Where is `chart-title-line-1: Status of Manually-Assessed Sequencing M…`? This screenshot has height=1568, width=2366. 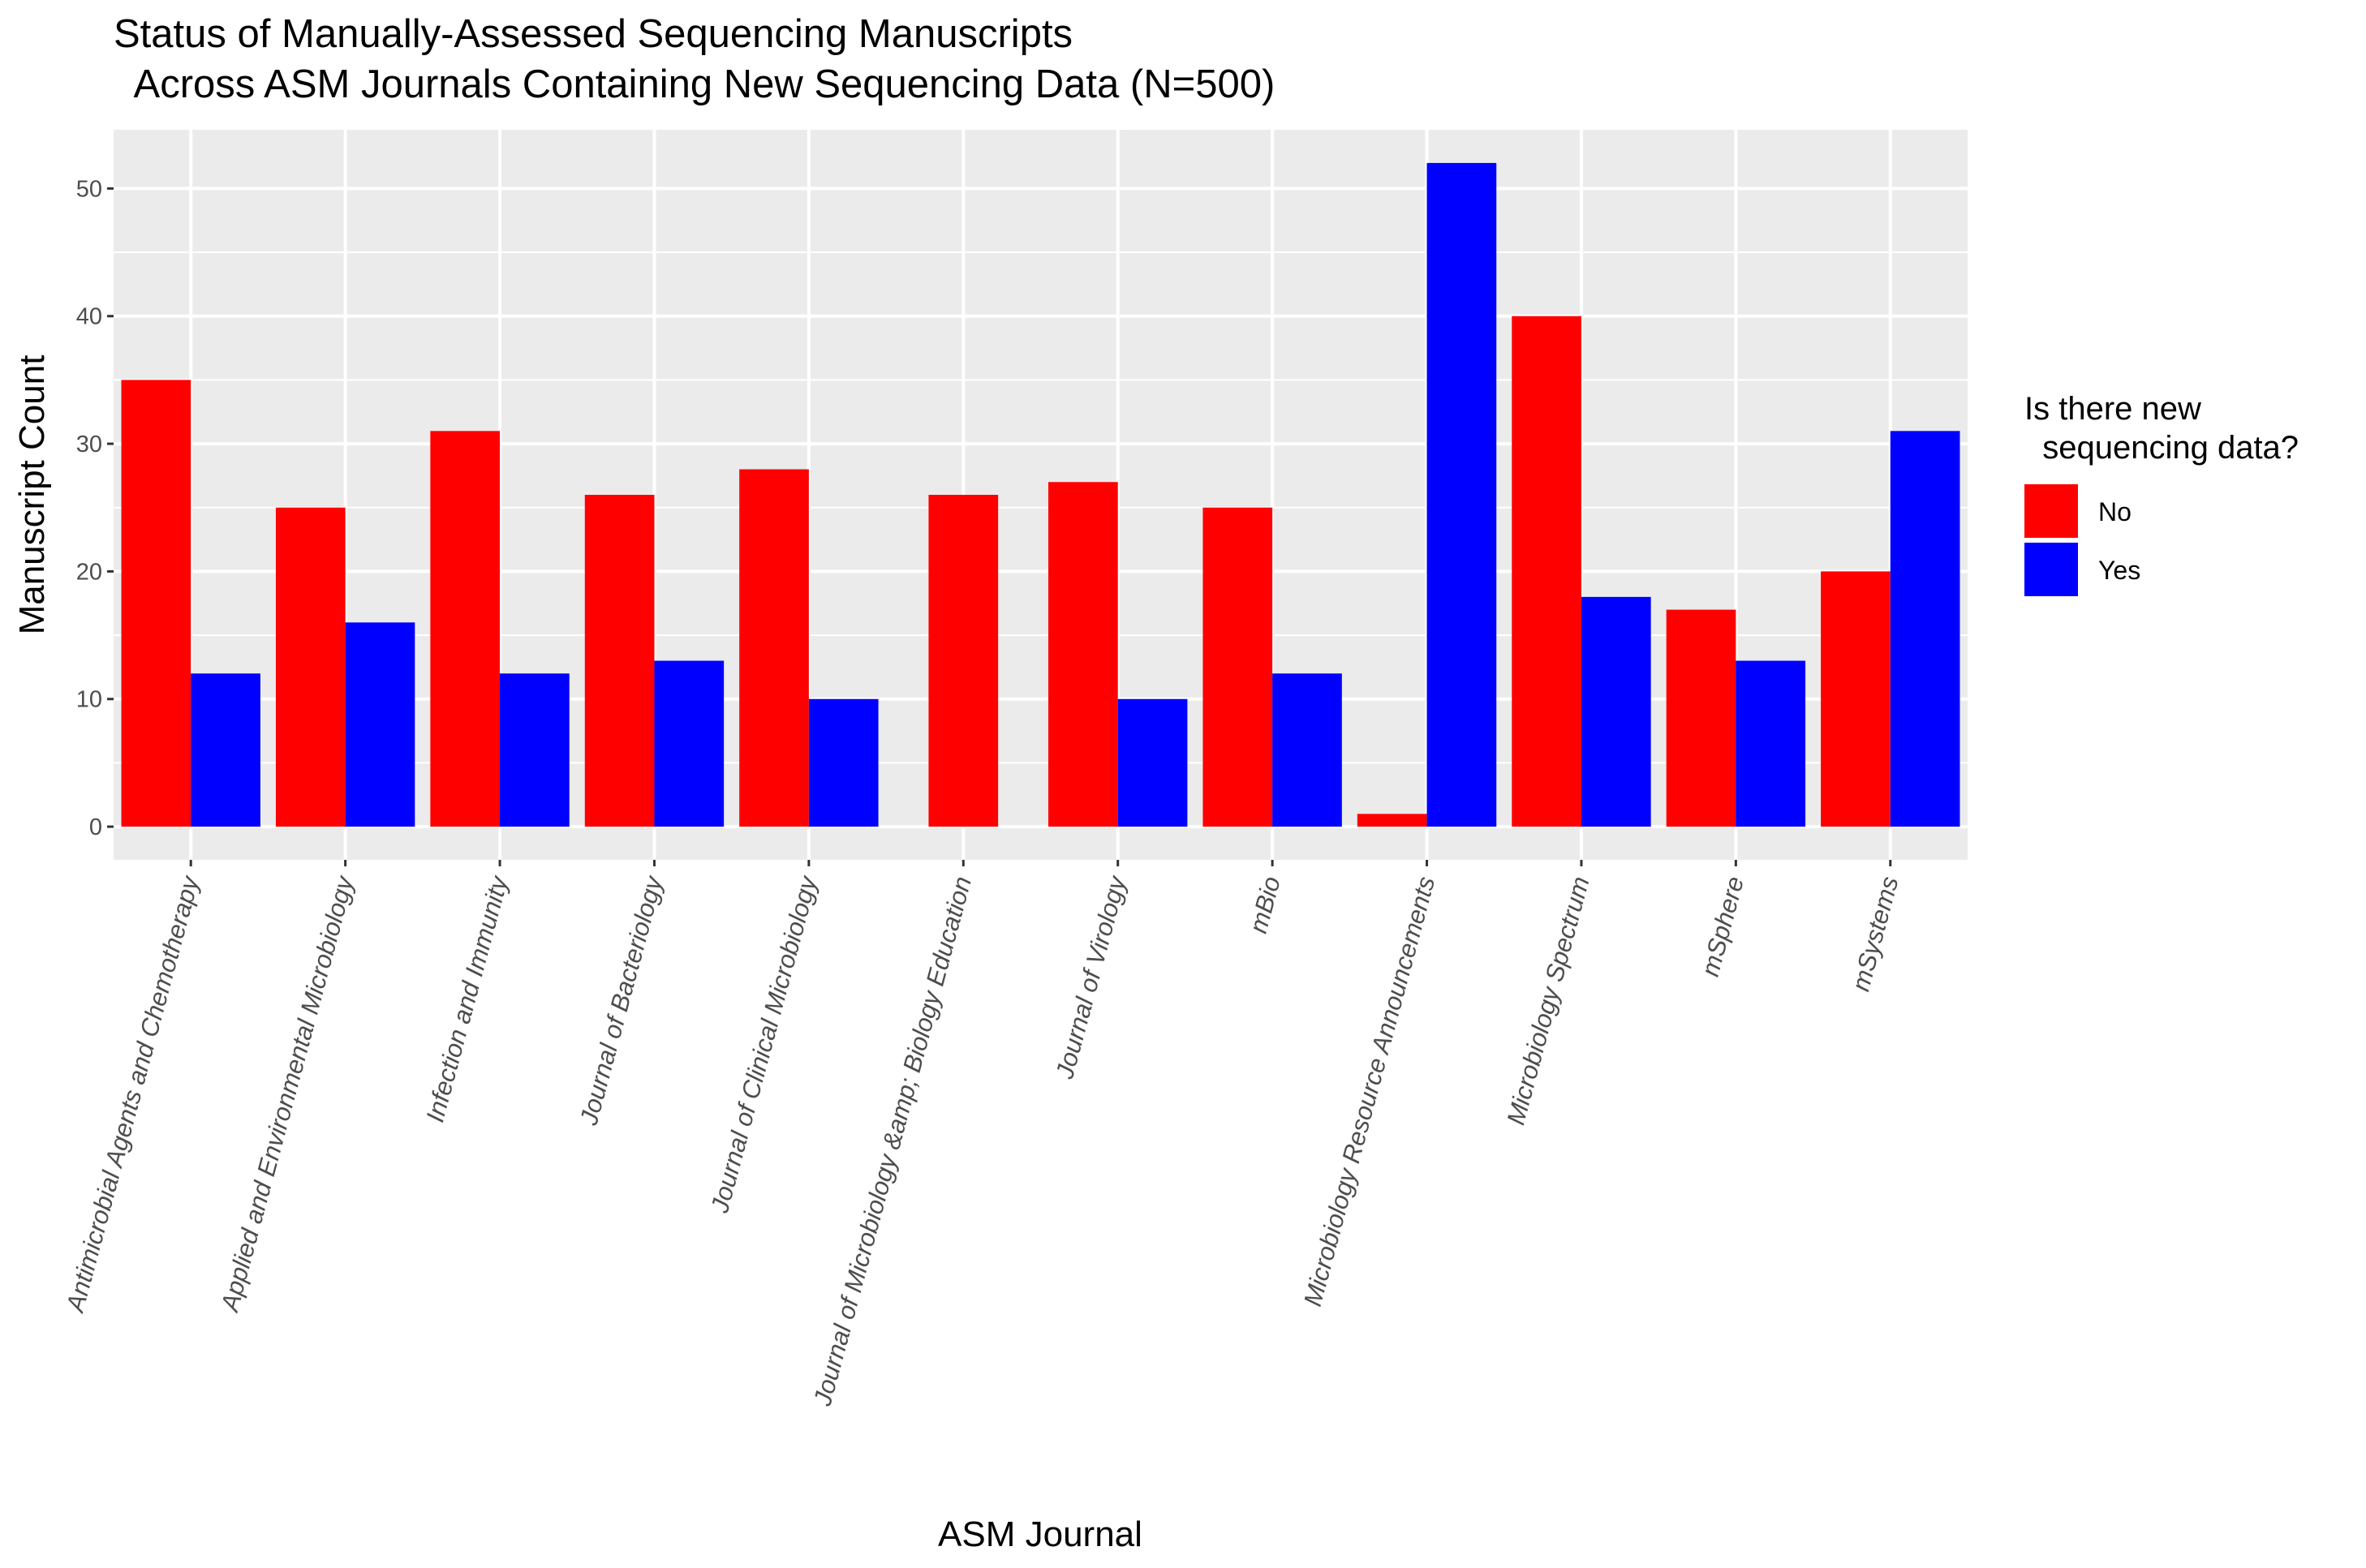 chart-title-line-1: Status of Manually-Assessed Sequencing M… is located at coordinates (593, 34).